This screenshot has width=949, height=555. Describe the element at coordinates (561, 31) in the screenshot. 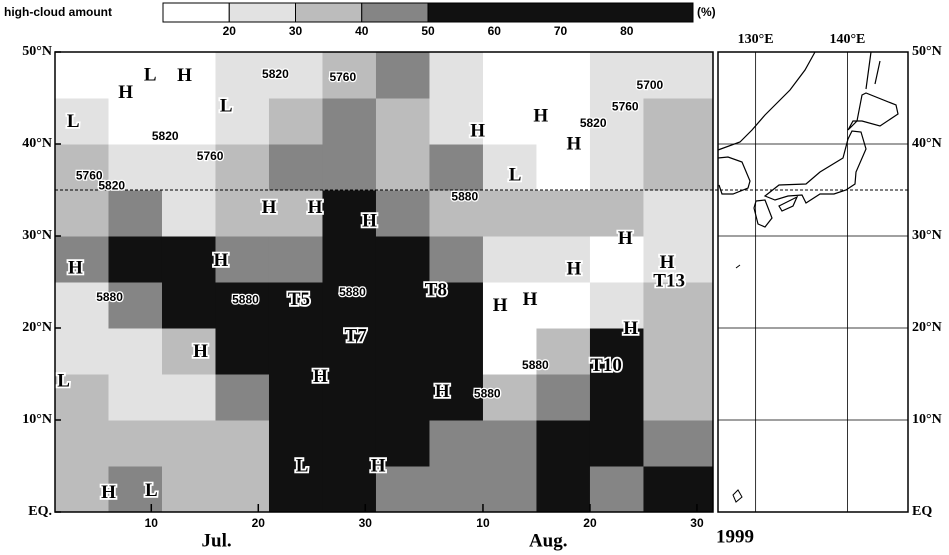

I see `colorbar-tick-label: 70` at that location.